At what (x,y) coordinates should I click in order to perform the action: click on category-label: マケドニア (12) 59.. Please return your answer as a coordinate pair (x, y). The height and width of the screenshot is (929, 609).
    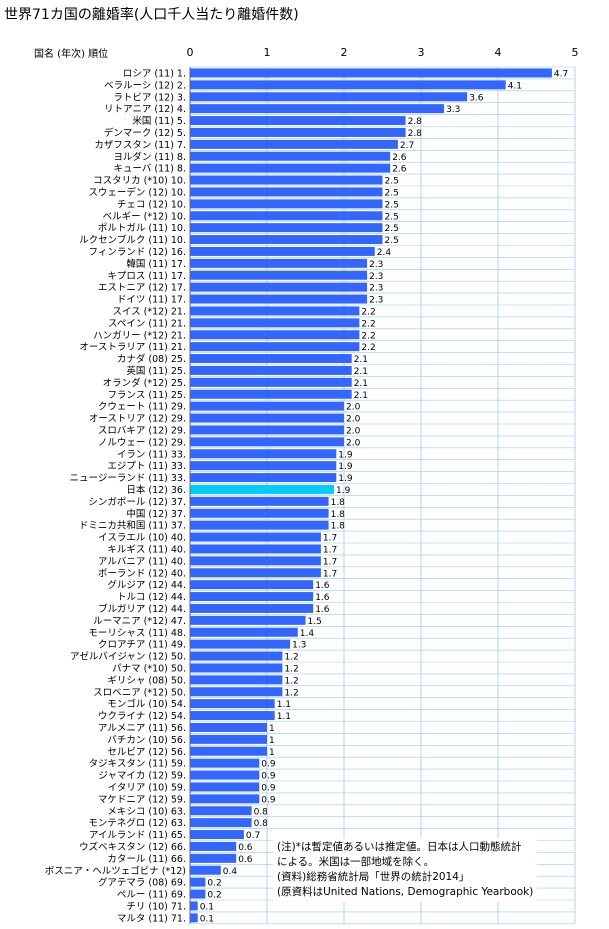
    Looking at the image, I should click on (142, 799).